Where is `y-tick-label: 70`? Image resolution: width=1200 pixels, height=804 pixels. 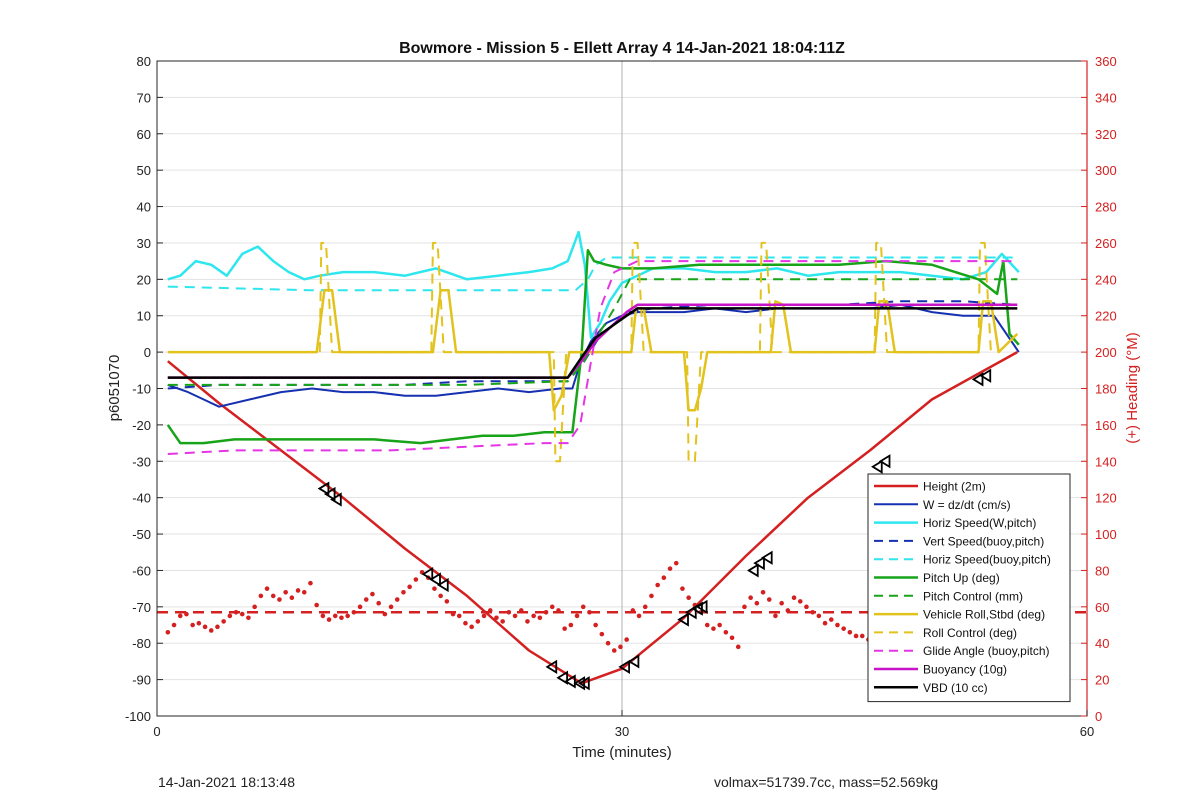
y-tick-label: 70 is located at coordinates (144, 97).